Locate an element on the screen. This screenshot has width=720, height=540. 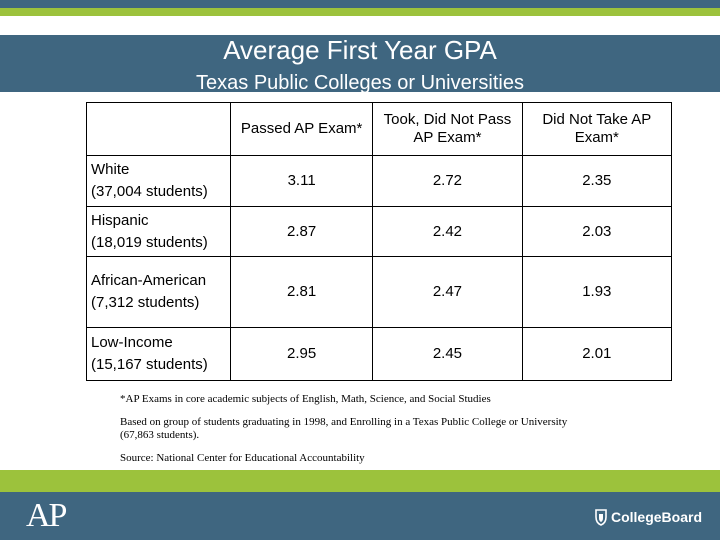
cell-value: 2.95 is located at coordinates (302, 354).